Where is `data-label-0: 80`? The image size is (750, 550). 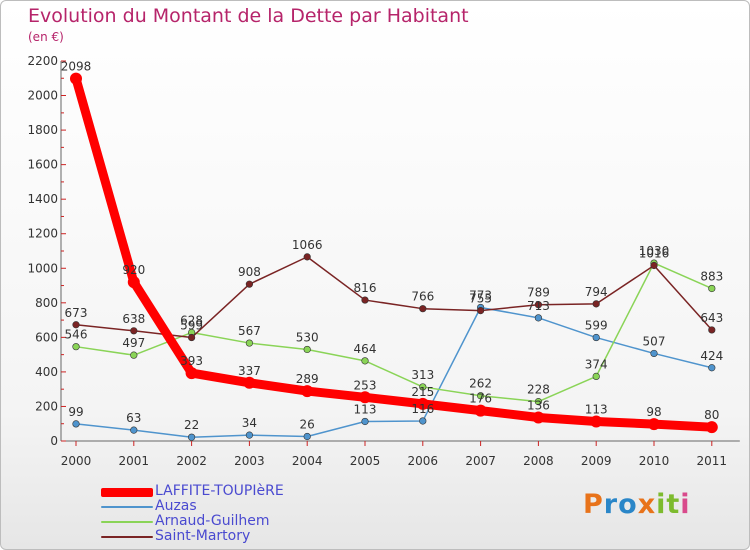
data-label-0: 80 is located at coordinates (711, 415).